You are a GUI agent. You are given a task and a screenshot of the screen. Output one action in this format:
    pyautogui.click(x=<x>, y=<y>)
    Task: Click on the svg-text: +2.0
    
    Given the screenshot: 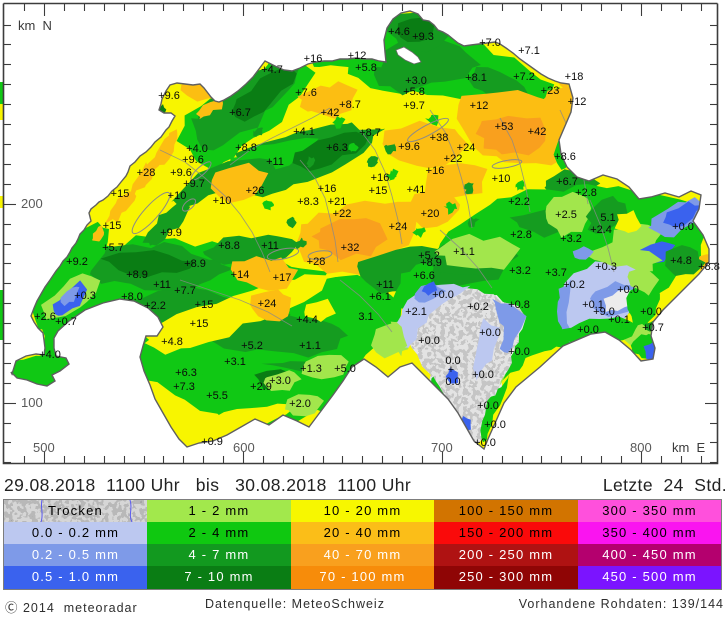 What is the action you would take?
    pyautogui.click(x=300, y=404)
    